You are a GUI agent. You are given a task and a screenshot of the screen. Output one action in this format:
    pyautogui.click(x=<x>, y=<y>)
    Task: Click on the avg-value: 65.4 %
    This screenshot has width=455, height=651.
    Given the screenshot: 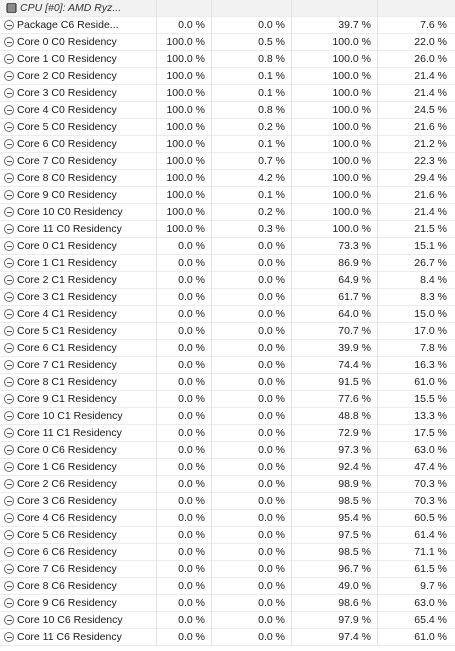 What is the action you would take?
    pyautogui.click(x=430, y=619)
    